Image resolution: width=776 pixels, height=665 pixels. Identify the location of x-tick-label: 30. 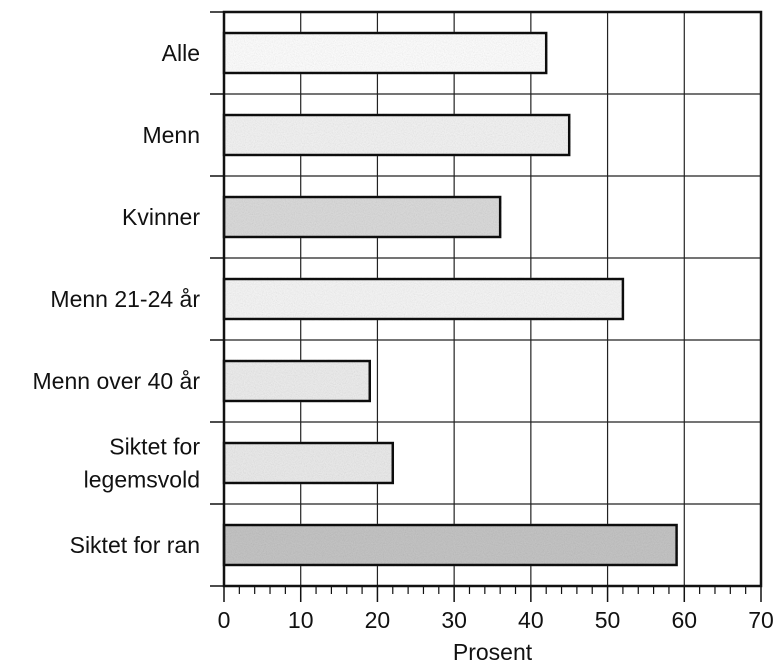
(454, 620).